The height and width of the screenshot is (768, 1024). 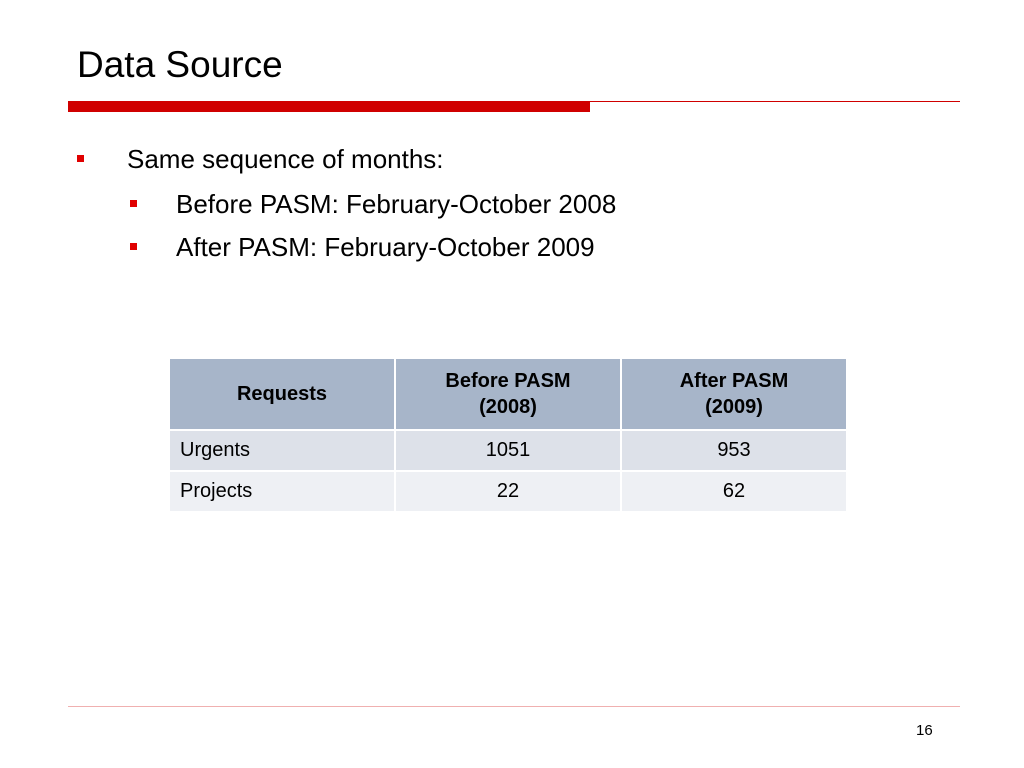 I want to click on table-cell: 62, so click(x=734, y=491).